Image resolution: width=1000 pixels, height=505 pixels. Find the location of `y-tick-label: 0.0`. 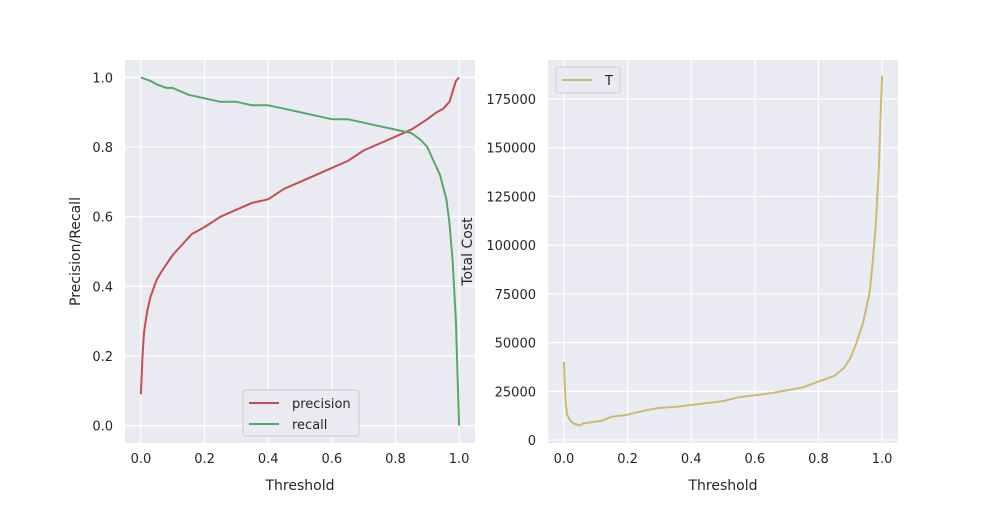

y-tick-label: 0.0 is located at coordinates (102, 427).